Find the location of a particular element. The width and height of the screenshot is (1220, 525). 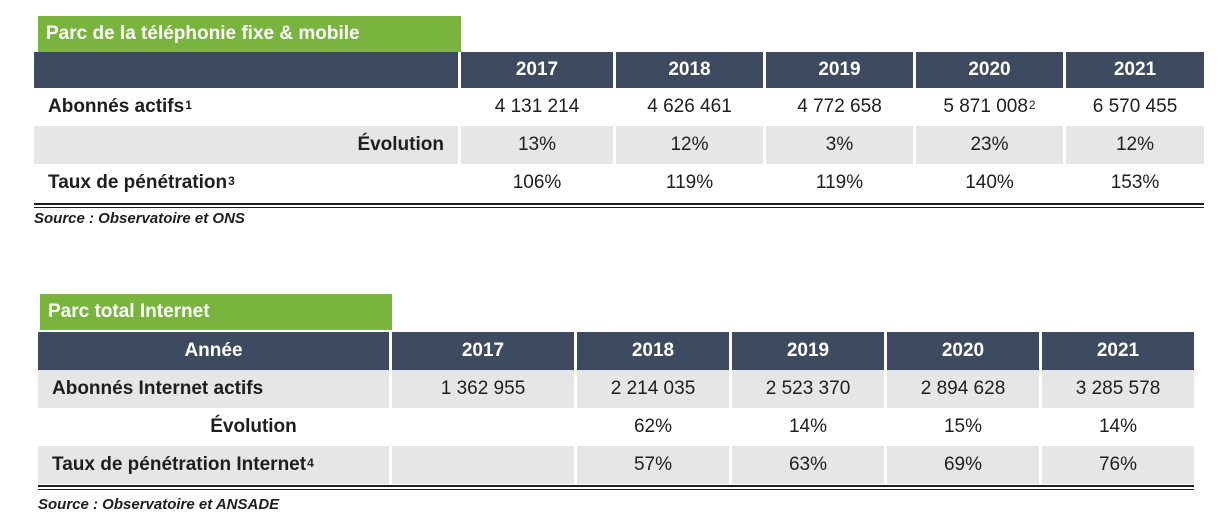

cell-value: 5 871 008 is located at coordinates (985, 106).